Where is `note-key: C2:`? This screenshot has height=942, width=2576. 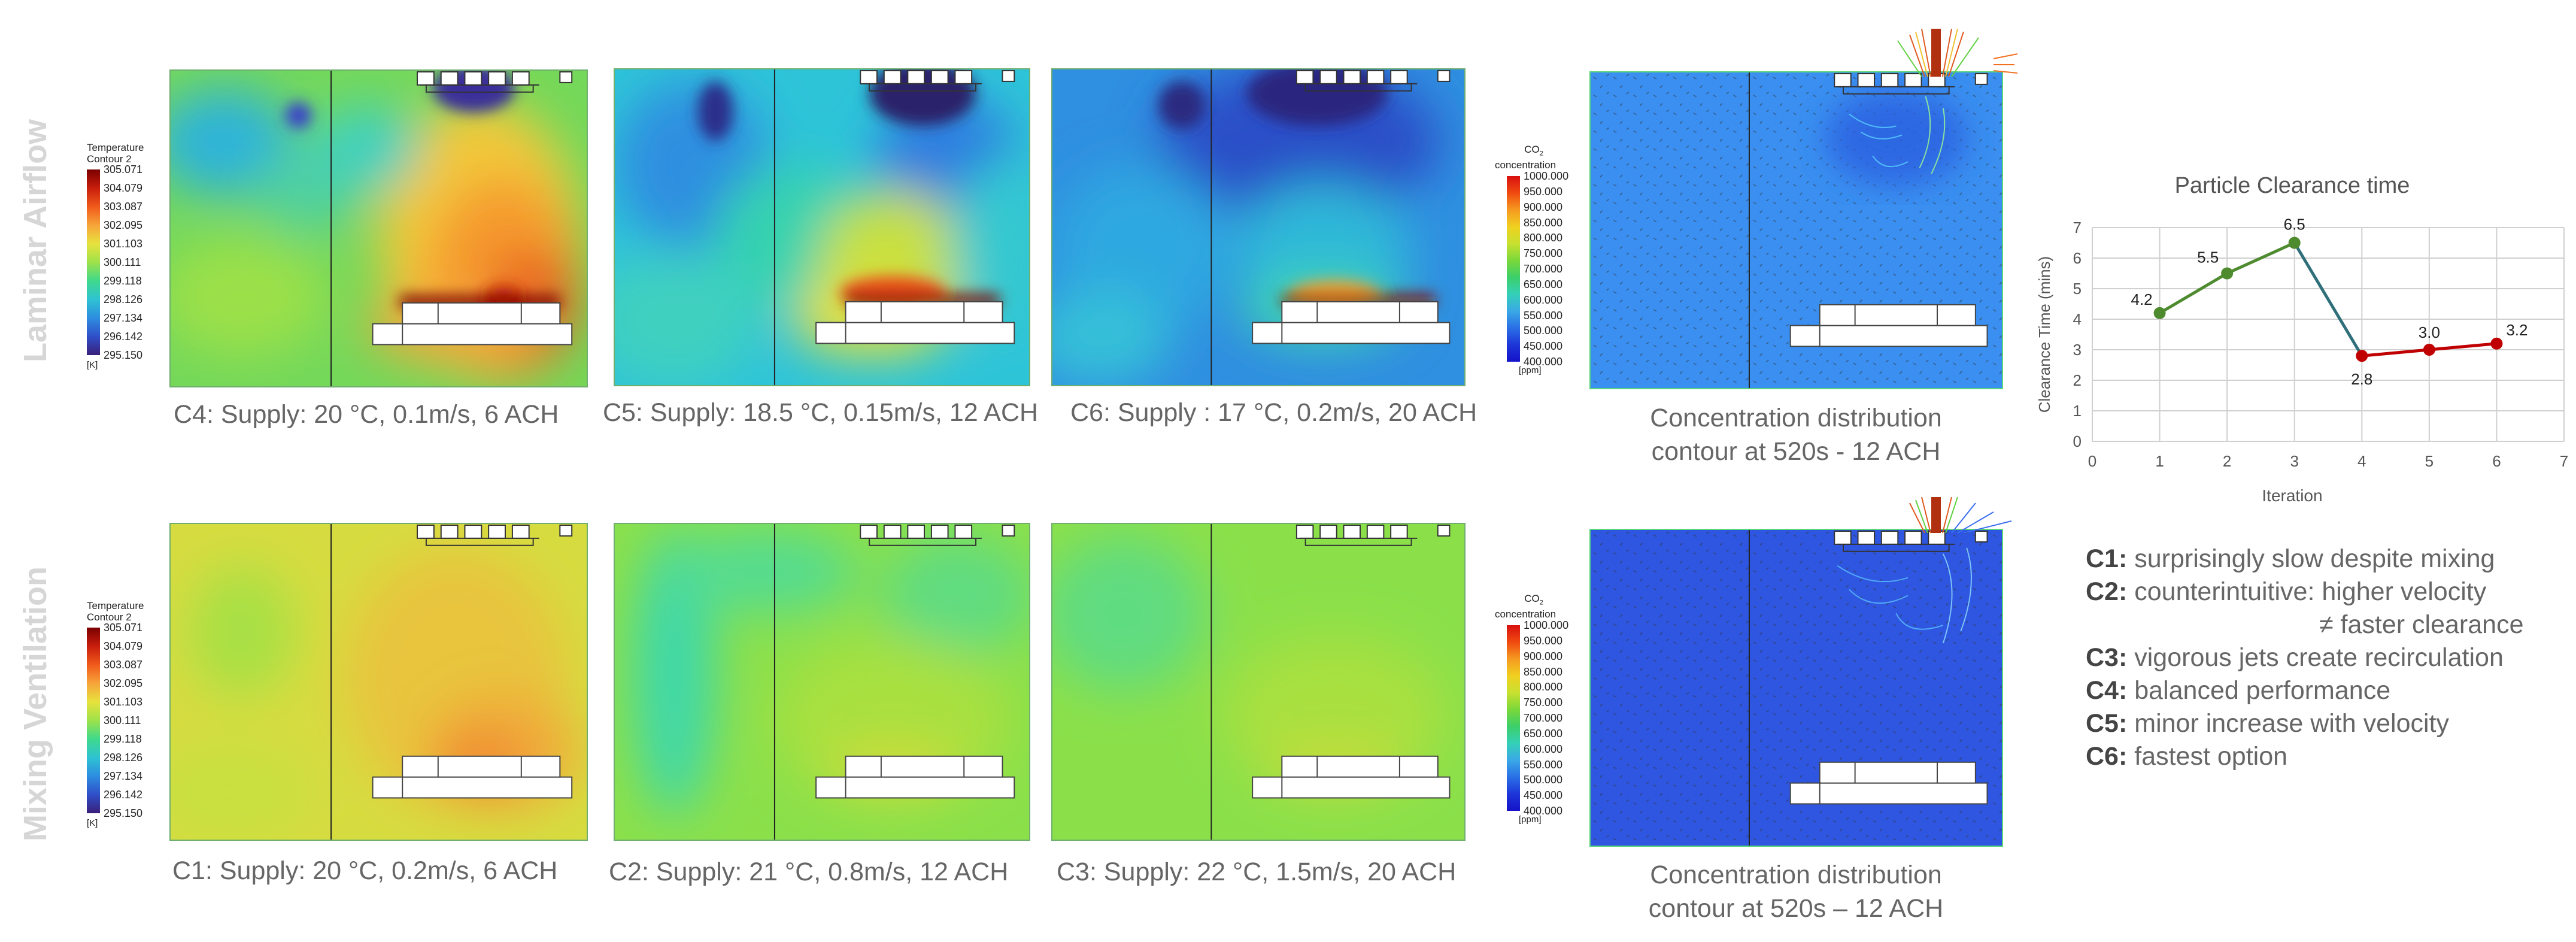
note-key: C2: is located at coordinates (2107, 591).